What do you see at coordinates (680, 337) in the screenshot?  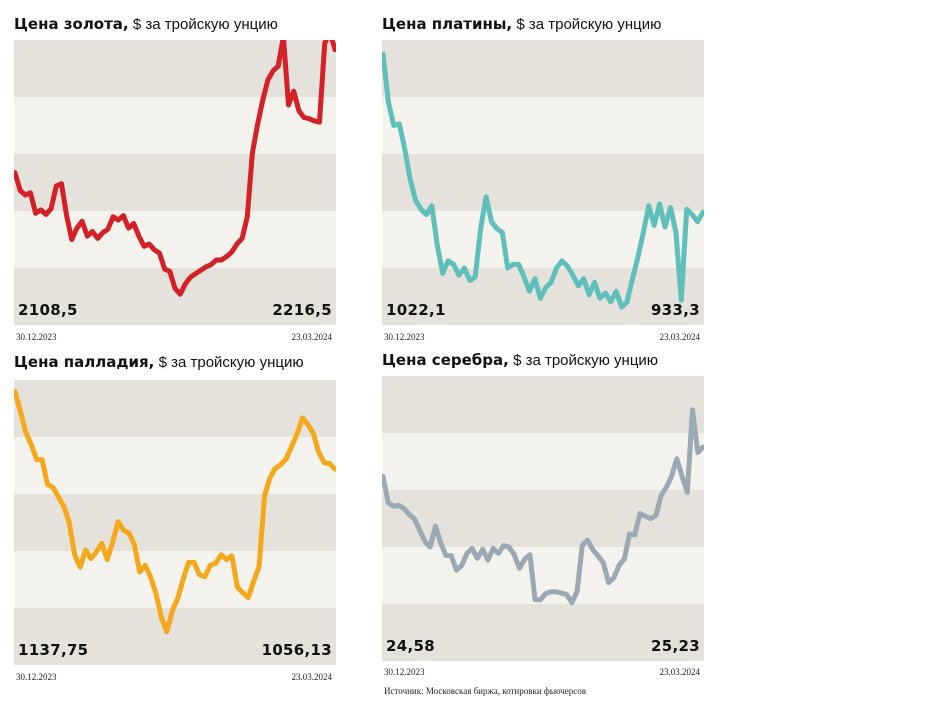 I see `platinum-end-date: 23.03.2024` at bounding box center [680, 337].